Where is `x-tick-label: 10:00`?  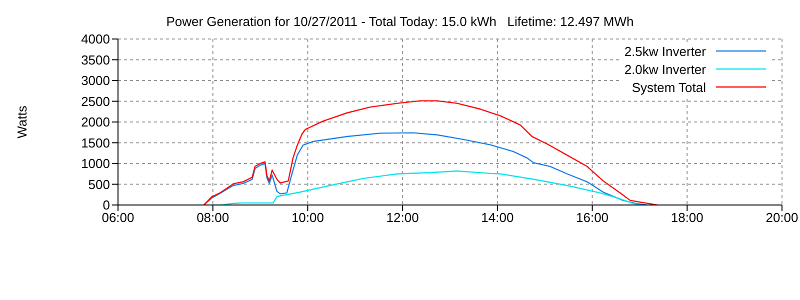
x-tick-label: 10:00 is located at coordinates (307, 218).